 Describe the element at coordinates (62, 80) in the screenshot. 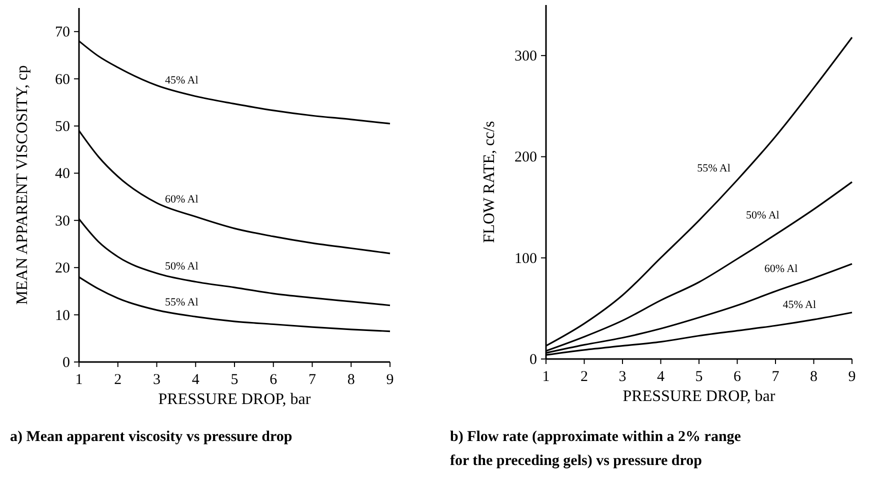

I see `y-tick-label: 60` at that location.